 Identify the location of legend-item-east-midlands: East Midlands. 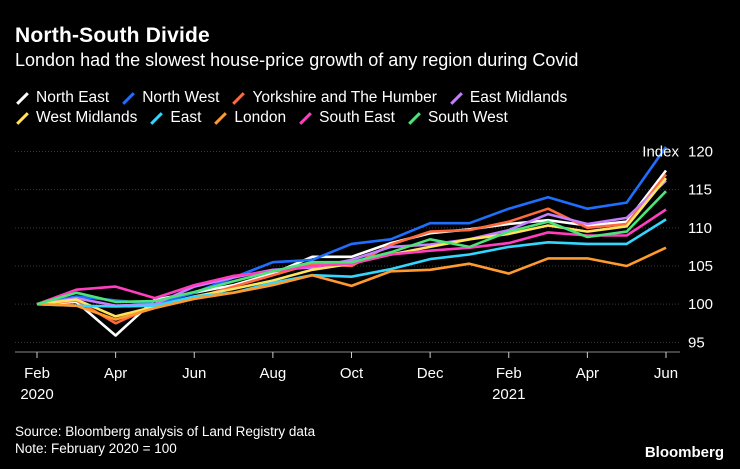
(508, 98).